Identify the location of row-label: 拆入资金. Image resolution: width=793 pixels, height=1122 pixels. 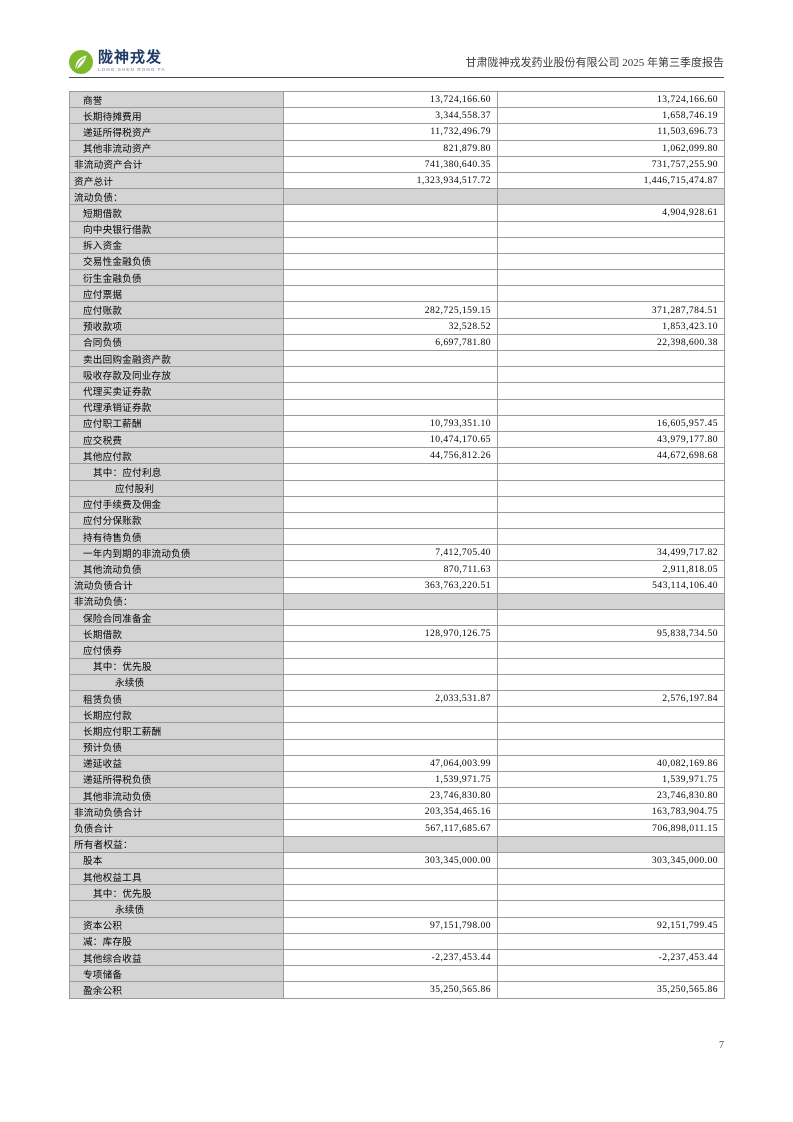
(176, 245).